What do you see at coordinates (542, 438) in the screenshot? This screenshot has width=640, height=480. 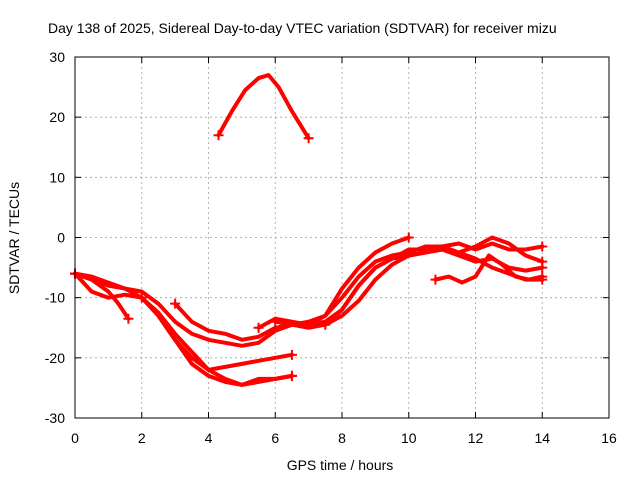 I see `x-tick-label: 14` at bounding box center [542, 438].